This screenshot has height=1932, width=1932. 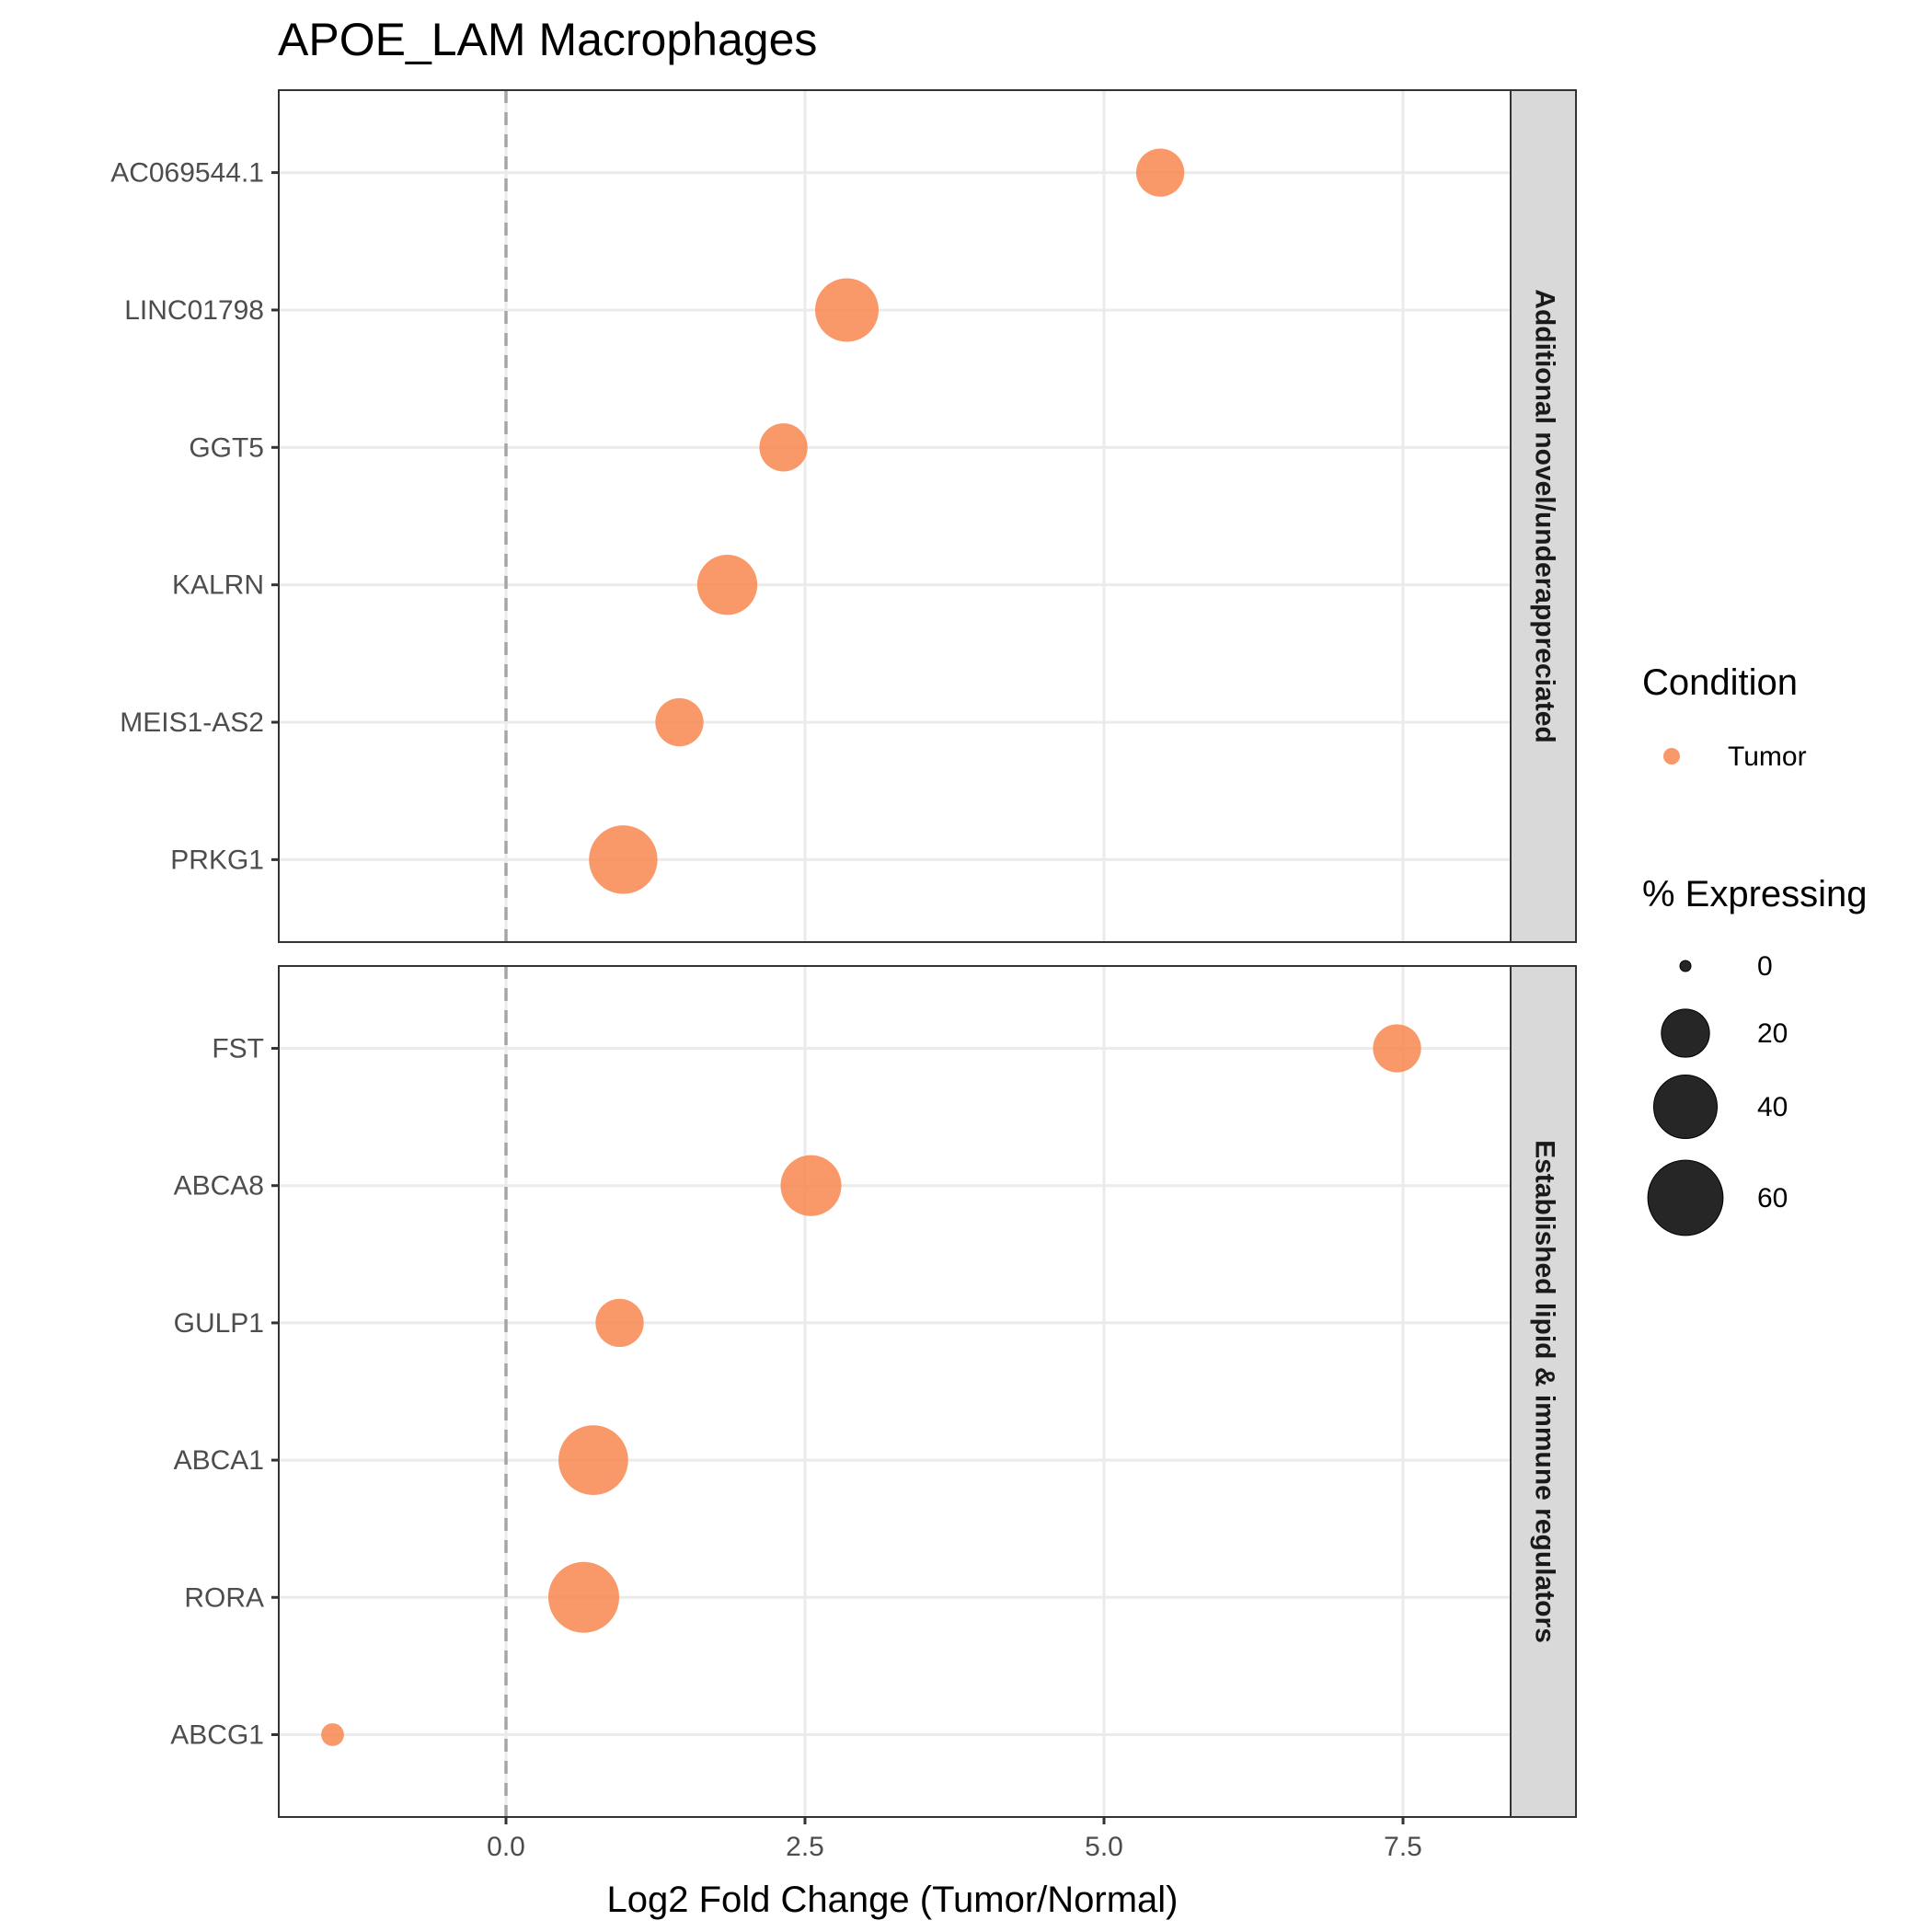 I want to click on y-tick-label: RORA, so click(x=224, y=1597).